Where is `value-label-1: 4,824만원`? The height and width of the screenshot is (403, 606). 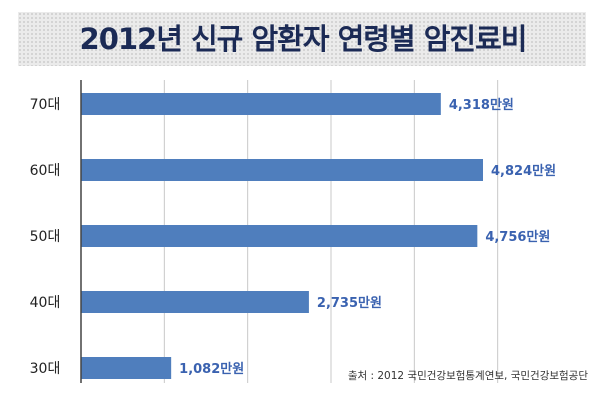 value-label-1: 4,824만원 is located at coordinates (523, 171).